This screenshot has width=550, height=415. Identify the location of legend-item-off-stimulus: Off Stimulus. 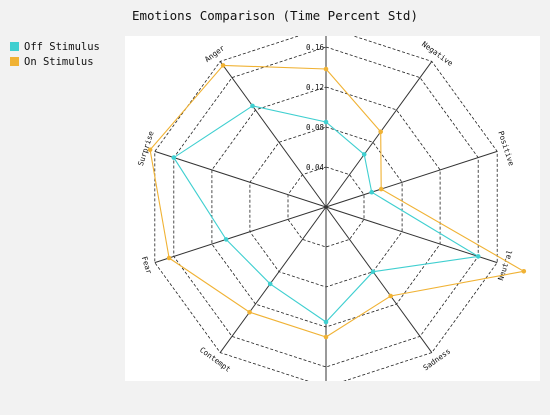
(55, 46).